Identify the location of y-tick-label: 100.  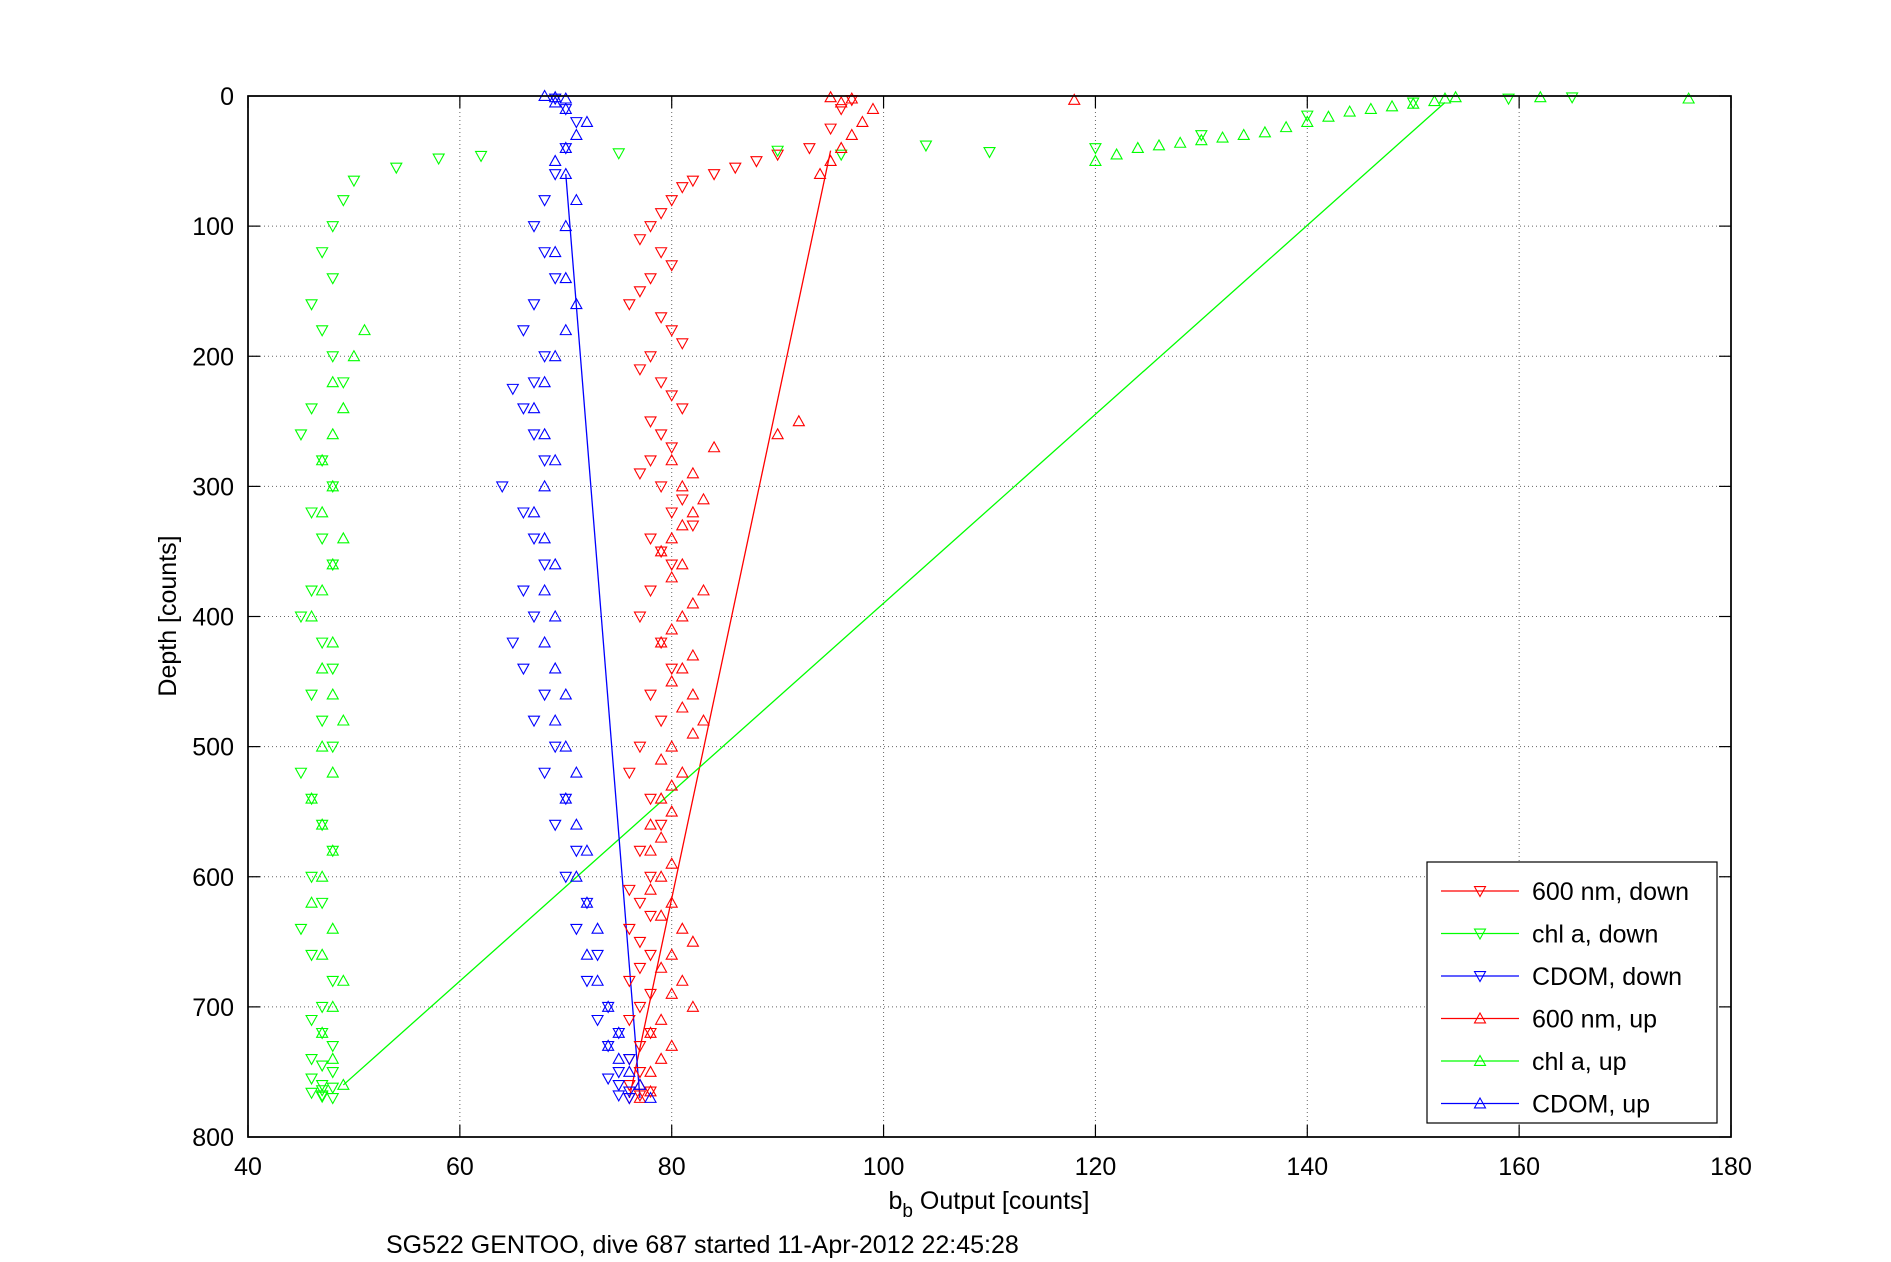
(213, 227).